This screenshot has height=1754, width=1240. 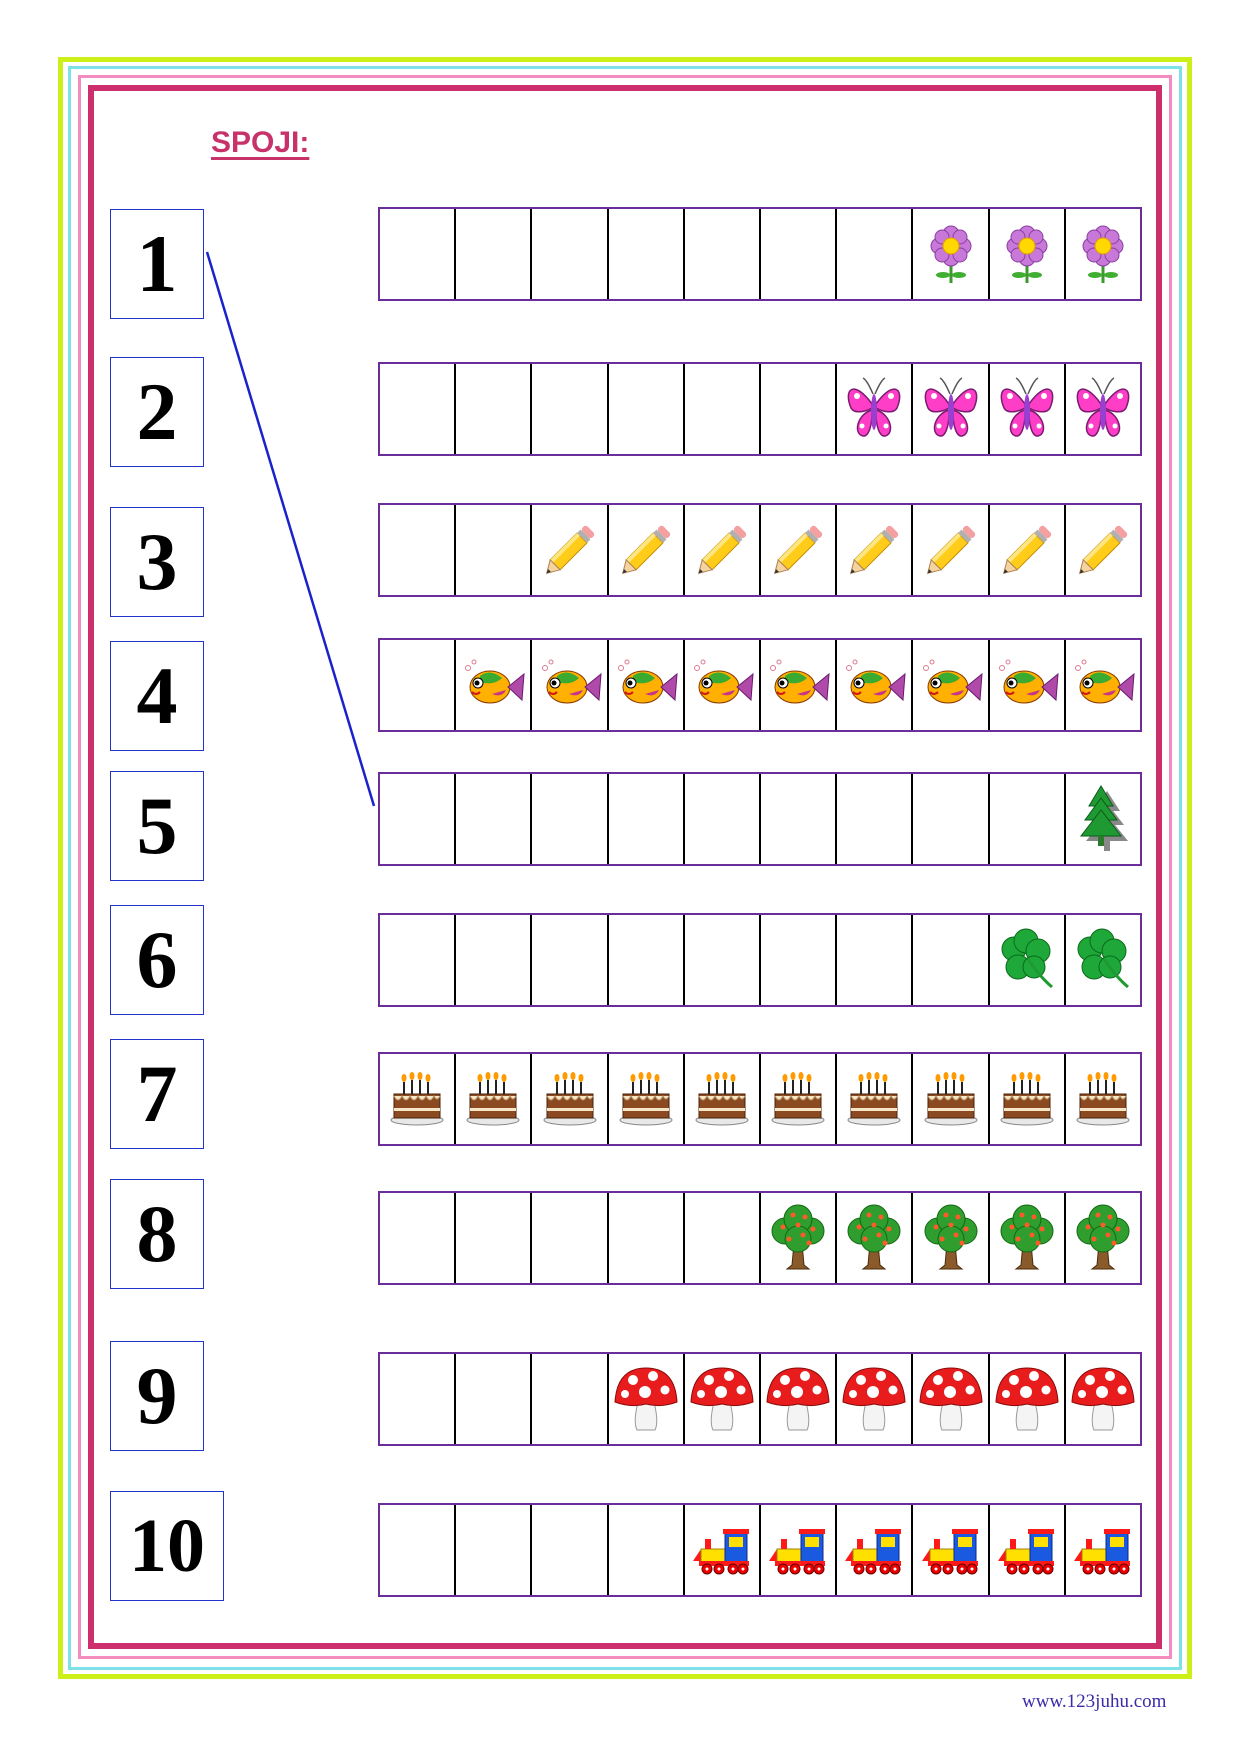 I want to click on number-label: 2, so click(x=157, y=411).